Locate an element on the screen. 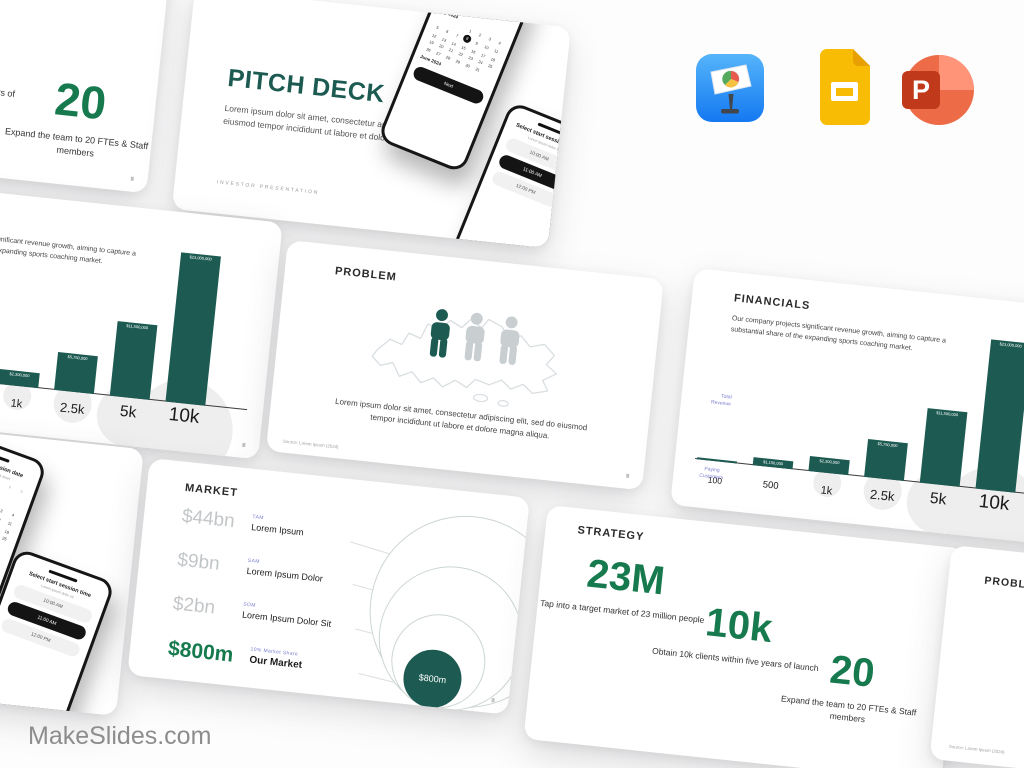 Image resolution: width=1024 pixels, height=768 pixels. weekday-label: W is located at coordinates (479, 8).